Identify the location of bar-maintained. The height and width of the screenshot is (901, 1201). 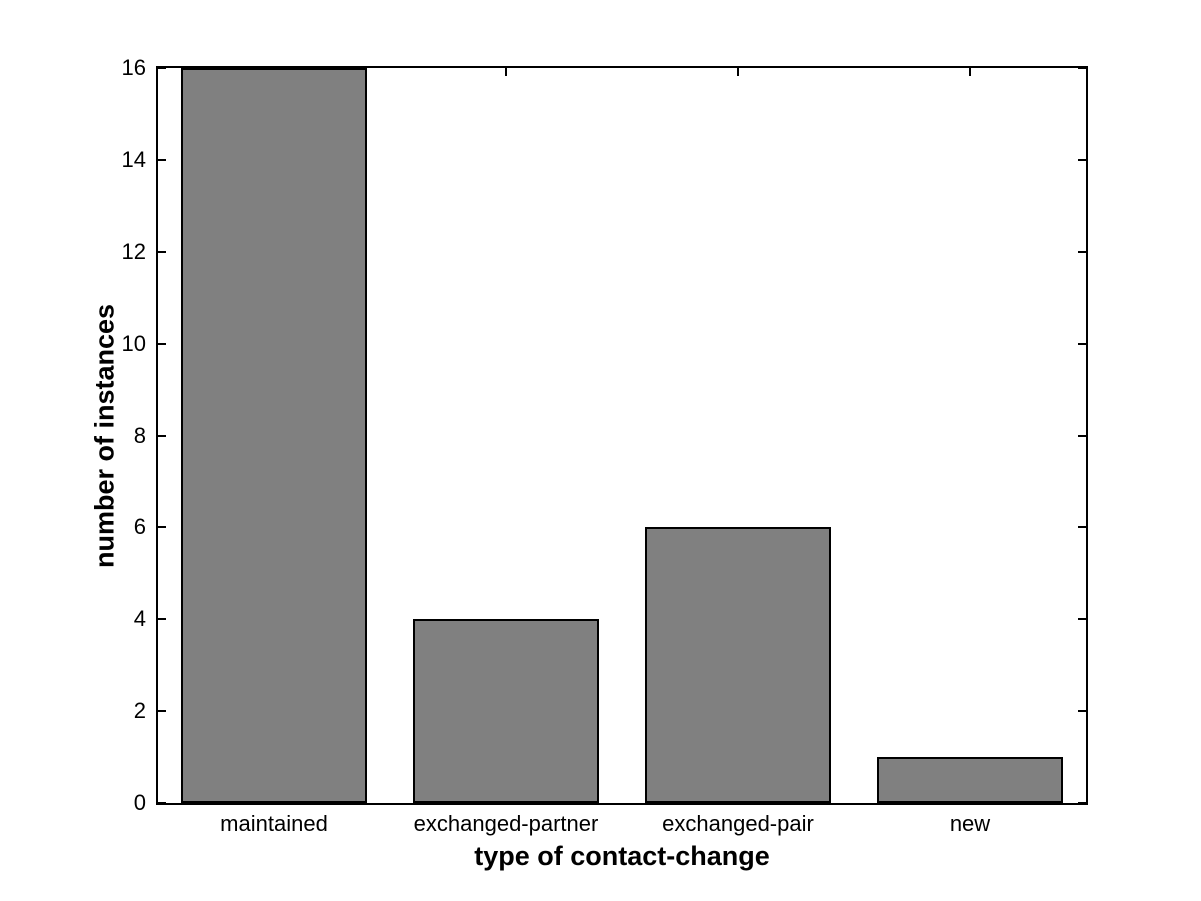
(274, 435).